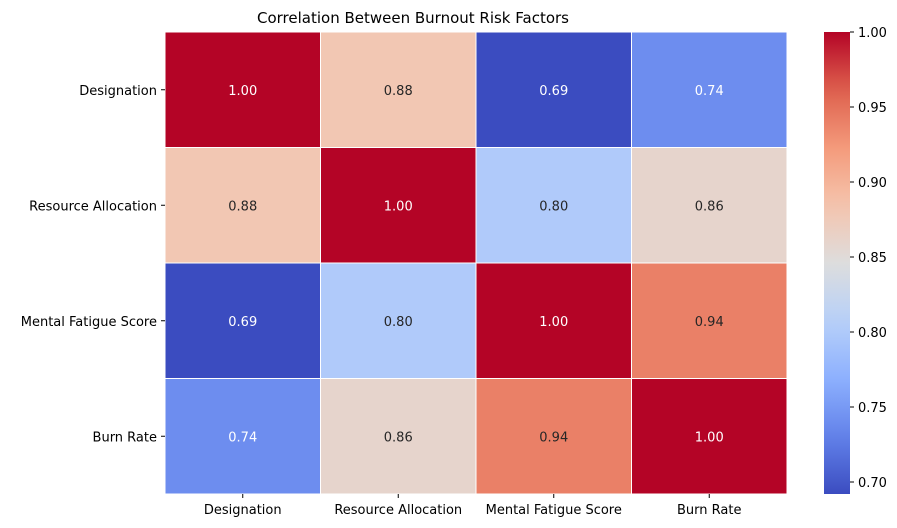  I want to click on colorbar-tick-label: 0.95, so click(872, 108).